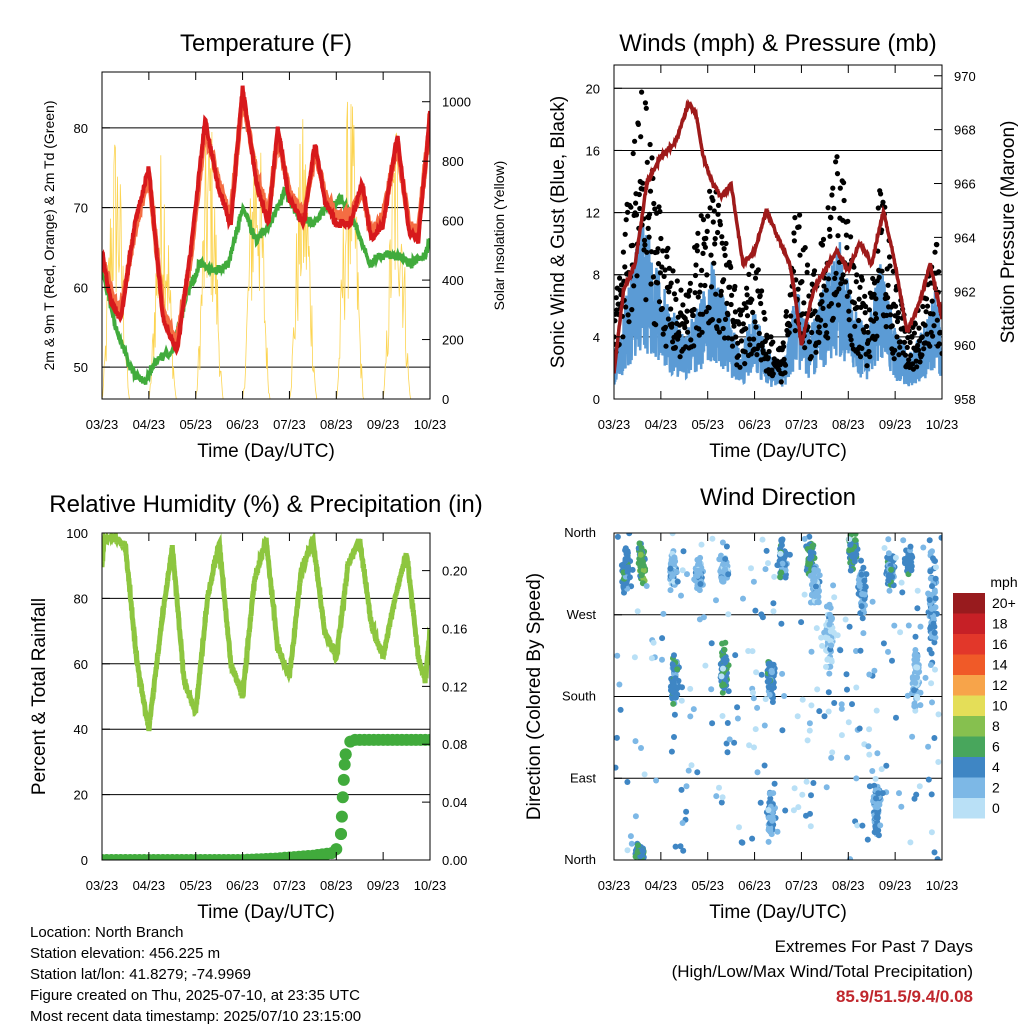 This screenshot has height=1027, width=1024. I want to click on legend-label: 6, so click(996, 747).